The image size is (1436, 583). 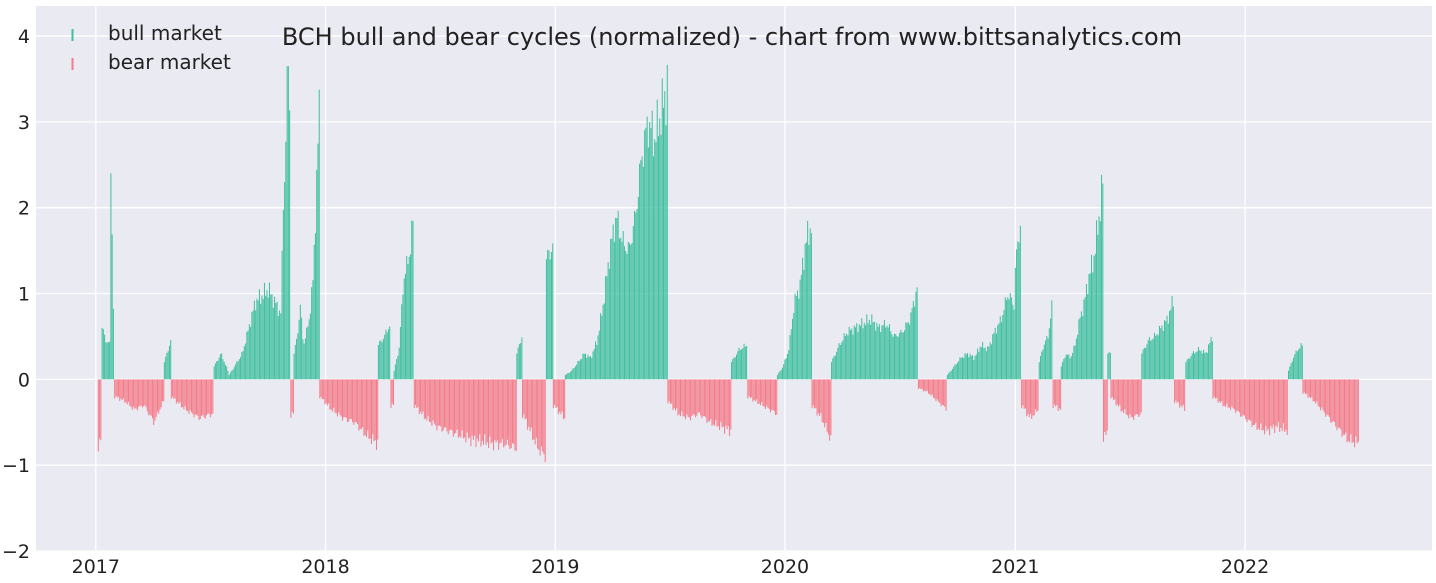 What do you see at coordinates (671, 567) in the screenshot?
I see `x-tick-labels: 2017 2018 2019 2020 2021 2022` at bounding box center [671, 567].